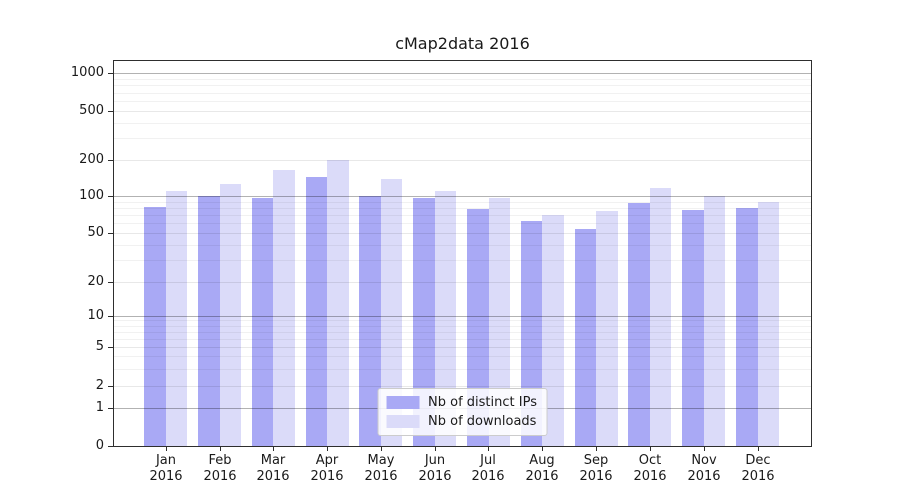  I want to click on x-tick-label: Oct 2016, so click(650, 468).